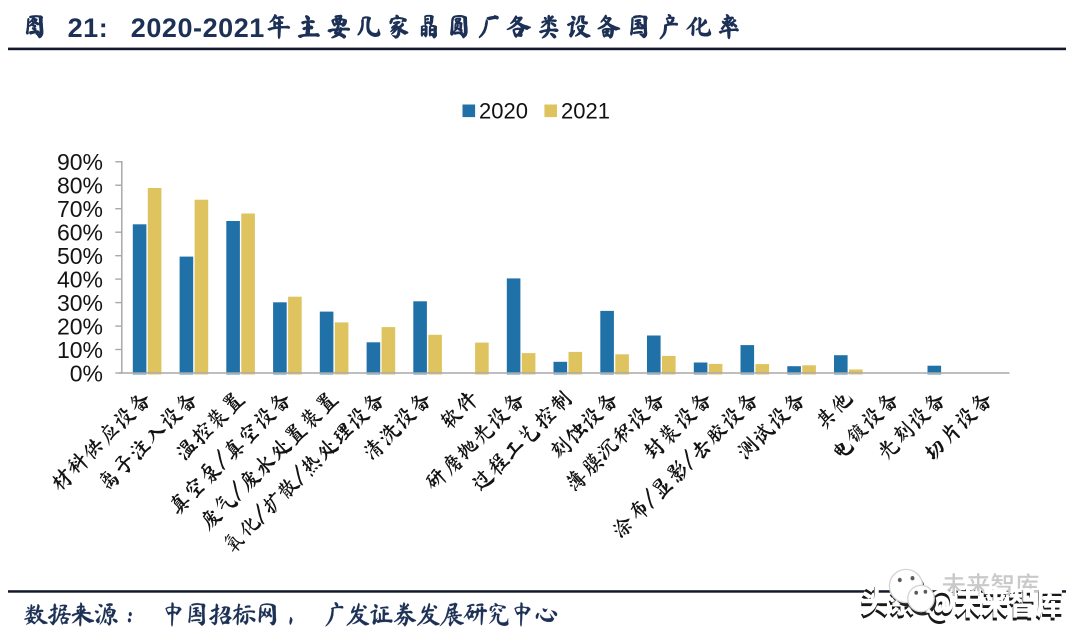 The width and height of the screenshot is (1080, 639). I want to click on svg-text: 2021, so click(585, 111).